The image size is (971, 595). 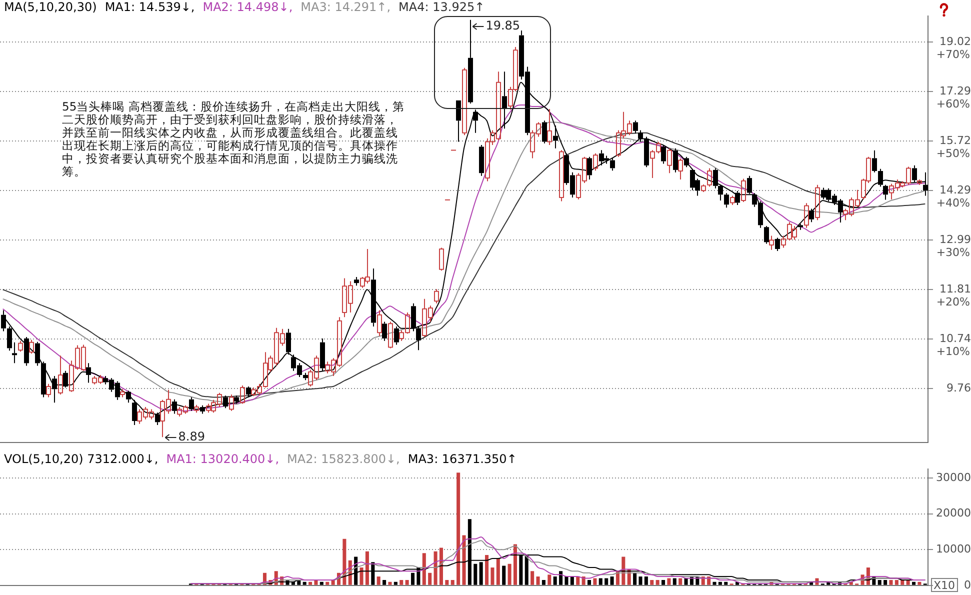 What do you see at coordinates (953, 104) in the screenshot?
I see `y2-tick-label: +60%` at bounding box center [953, 104].